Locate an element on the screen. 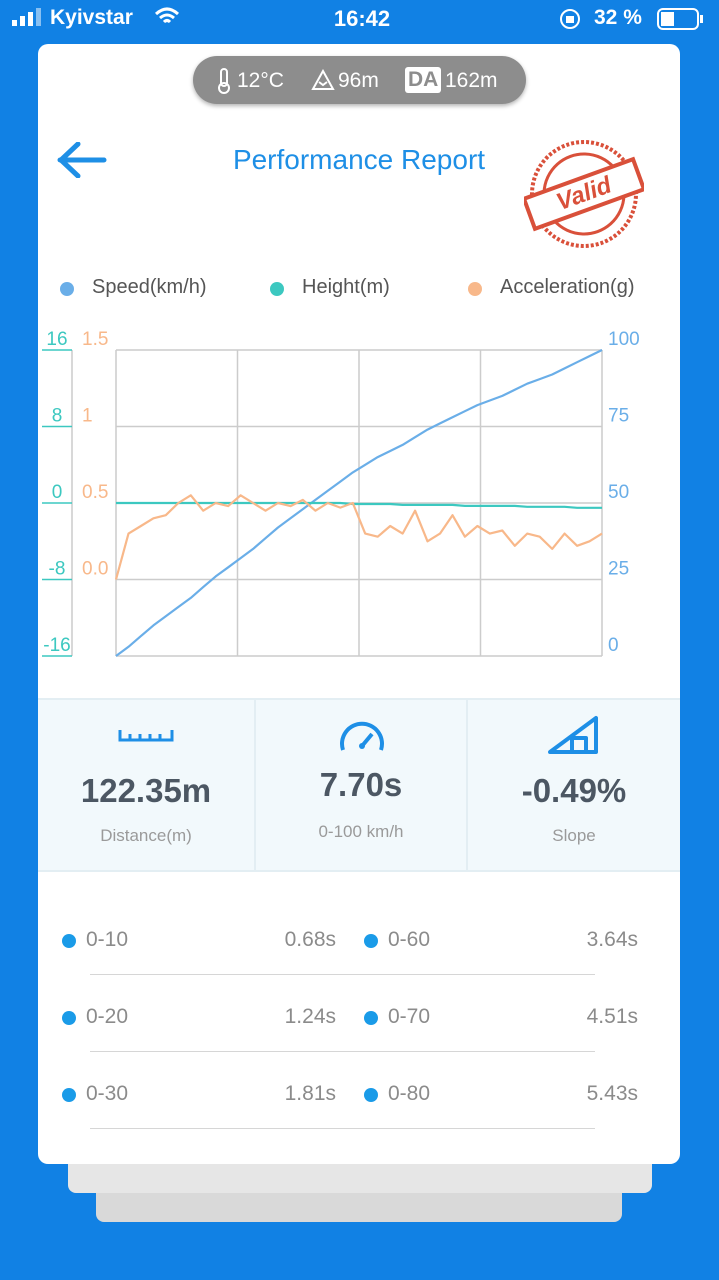 Image resolution: width=719 pixels, height=1280 pixels. valid-stamp: Valid is located at coordinates (584, 194).